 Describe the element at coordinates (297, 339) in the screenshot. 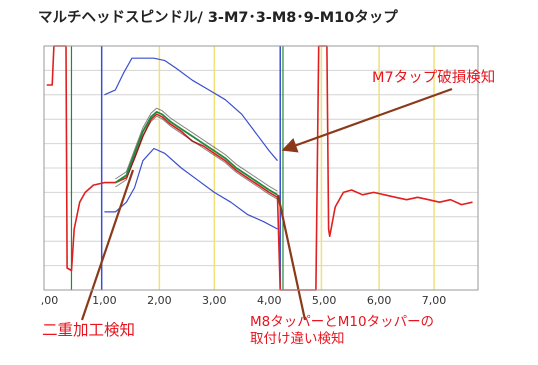

I see `annotation-tapper-mismatch-line2: 取付け違い検知` at that location.